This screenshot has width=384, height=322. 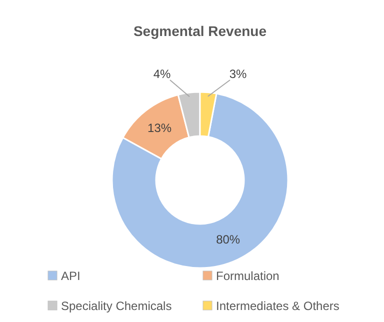 What do you see at coordinates (238, 74) in the screenshot?
I see `data-label: 3%` at bounding box center [238, 74].